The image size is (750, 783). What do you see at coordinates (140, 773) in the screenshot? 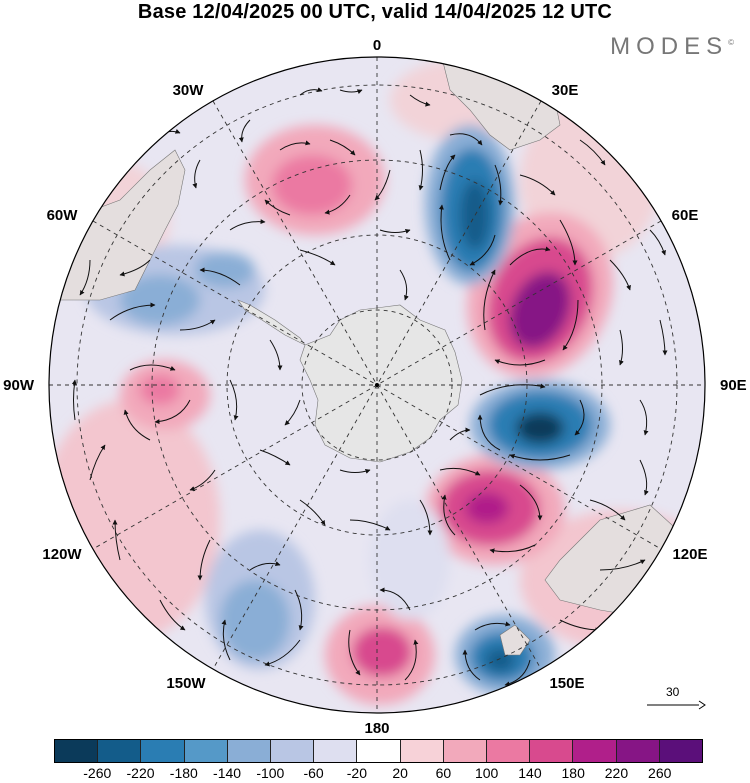
I see `colorbar-tick-label: -220` at bounding box center [140, 773].